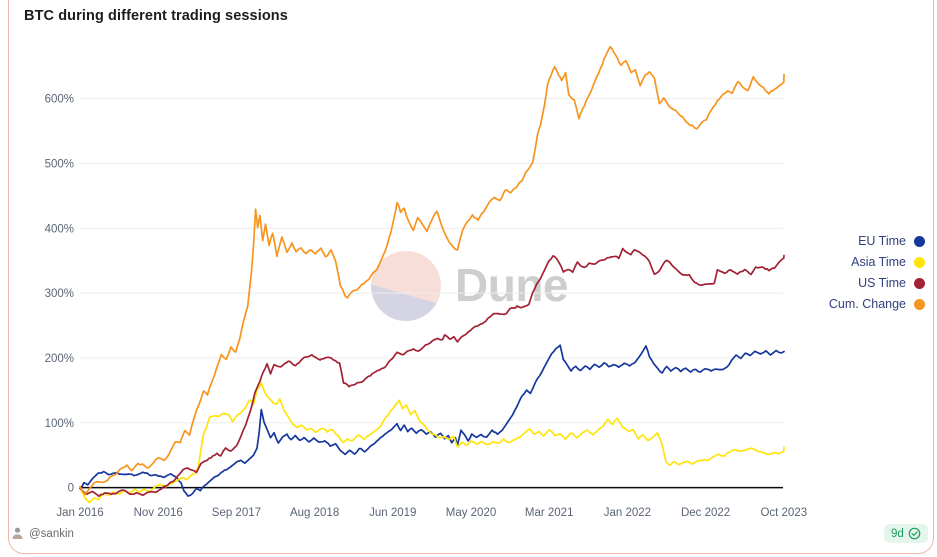  What do you see at coordinates (17, 533) in the screenshot?
I see `person-icon` at bounding box center [17, 533].